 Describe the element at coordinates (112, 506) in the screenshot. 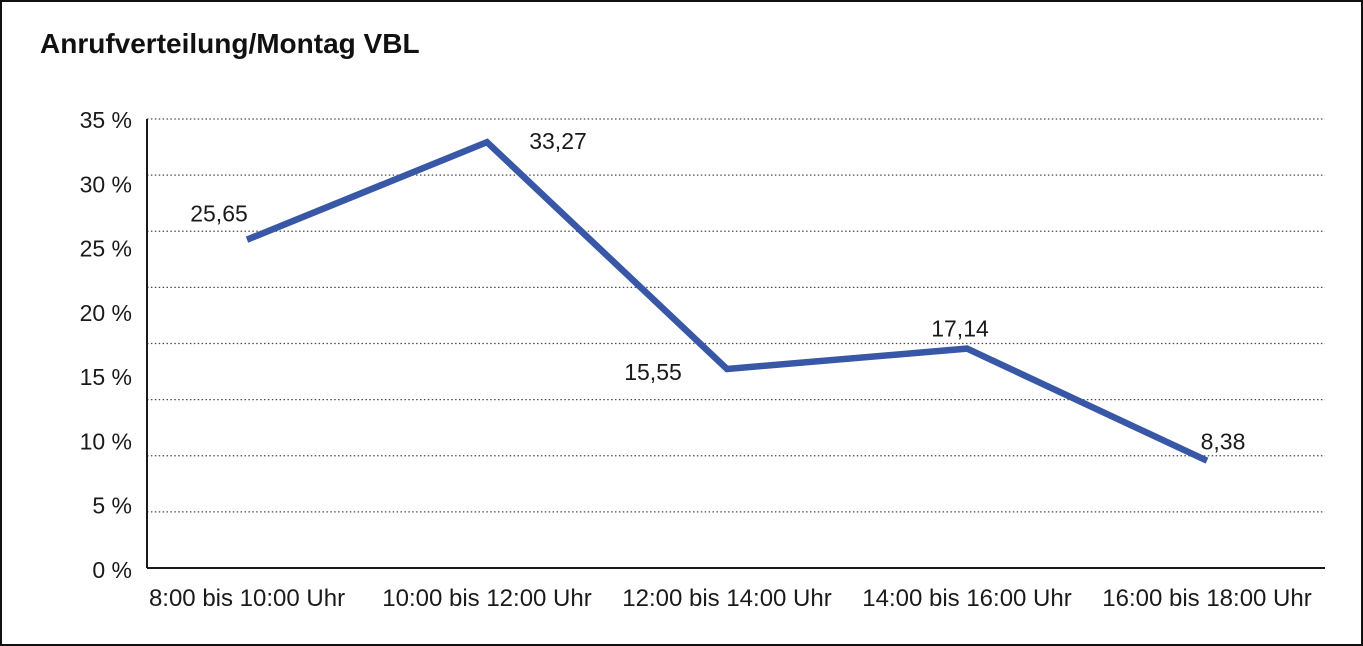

I see `y-tick-label: 5 %` at that location.